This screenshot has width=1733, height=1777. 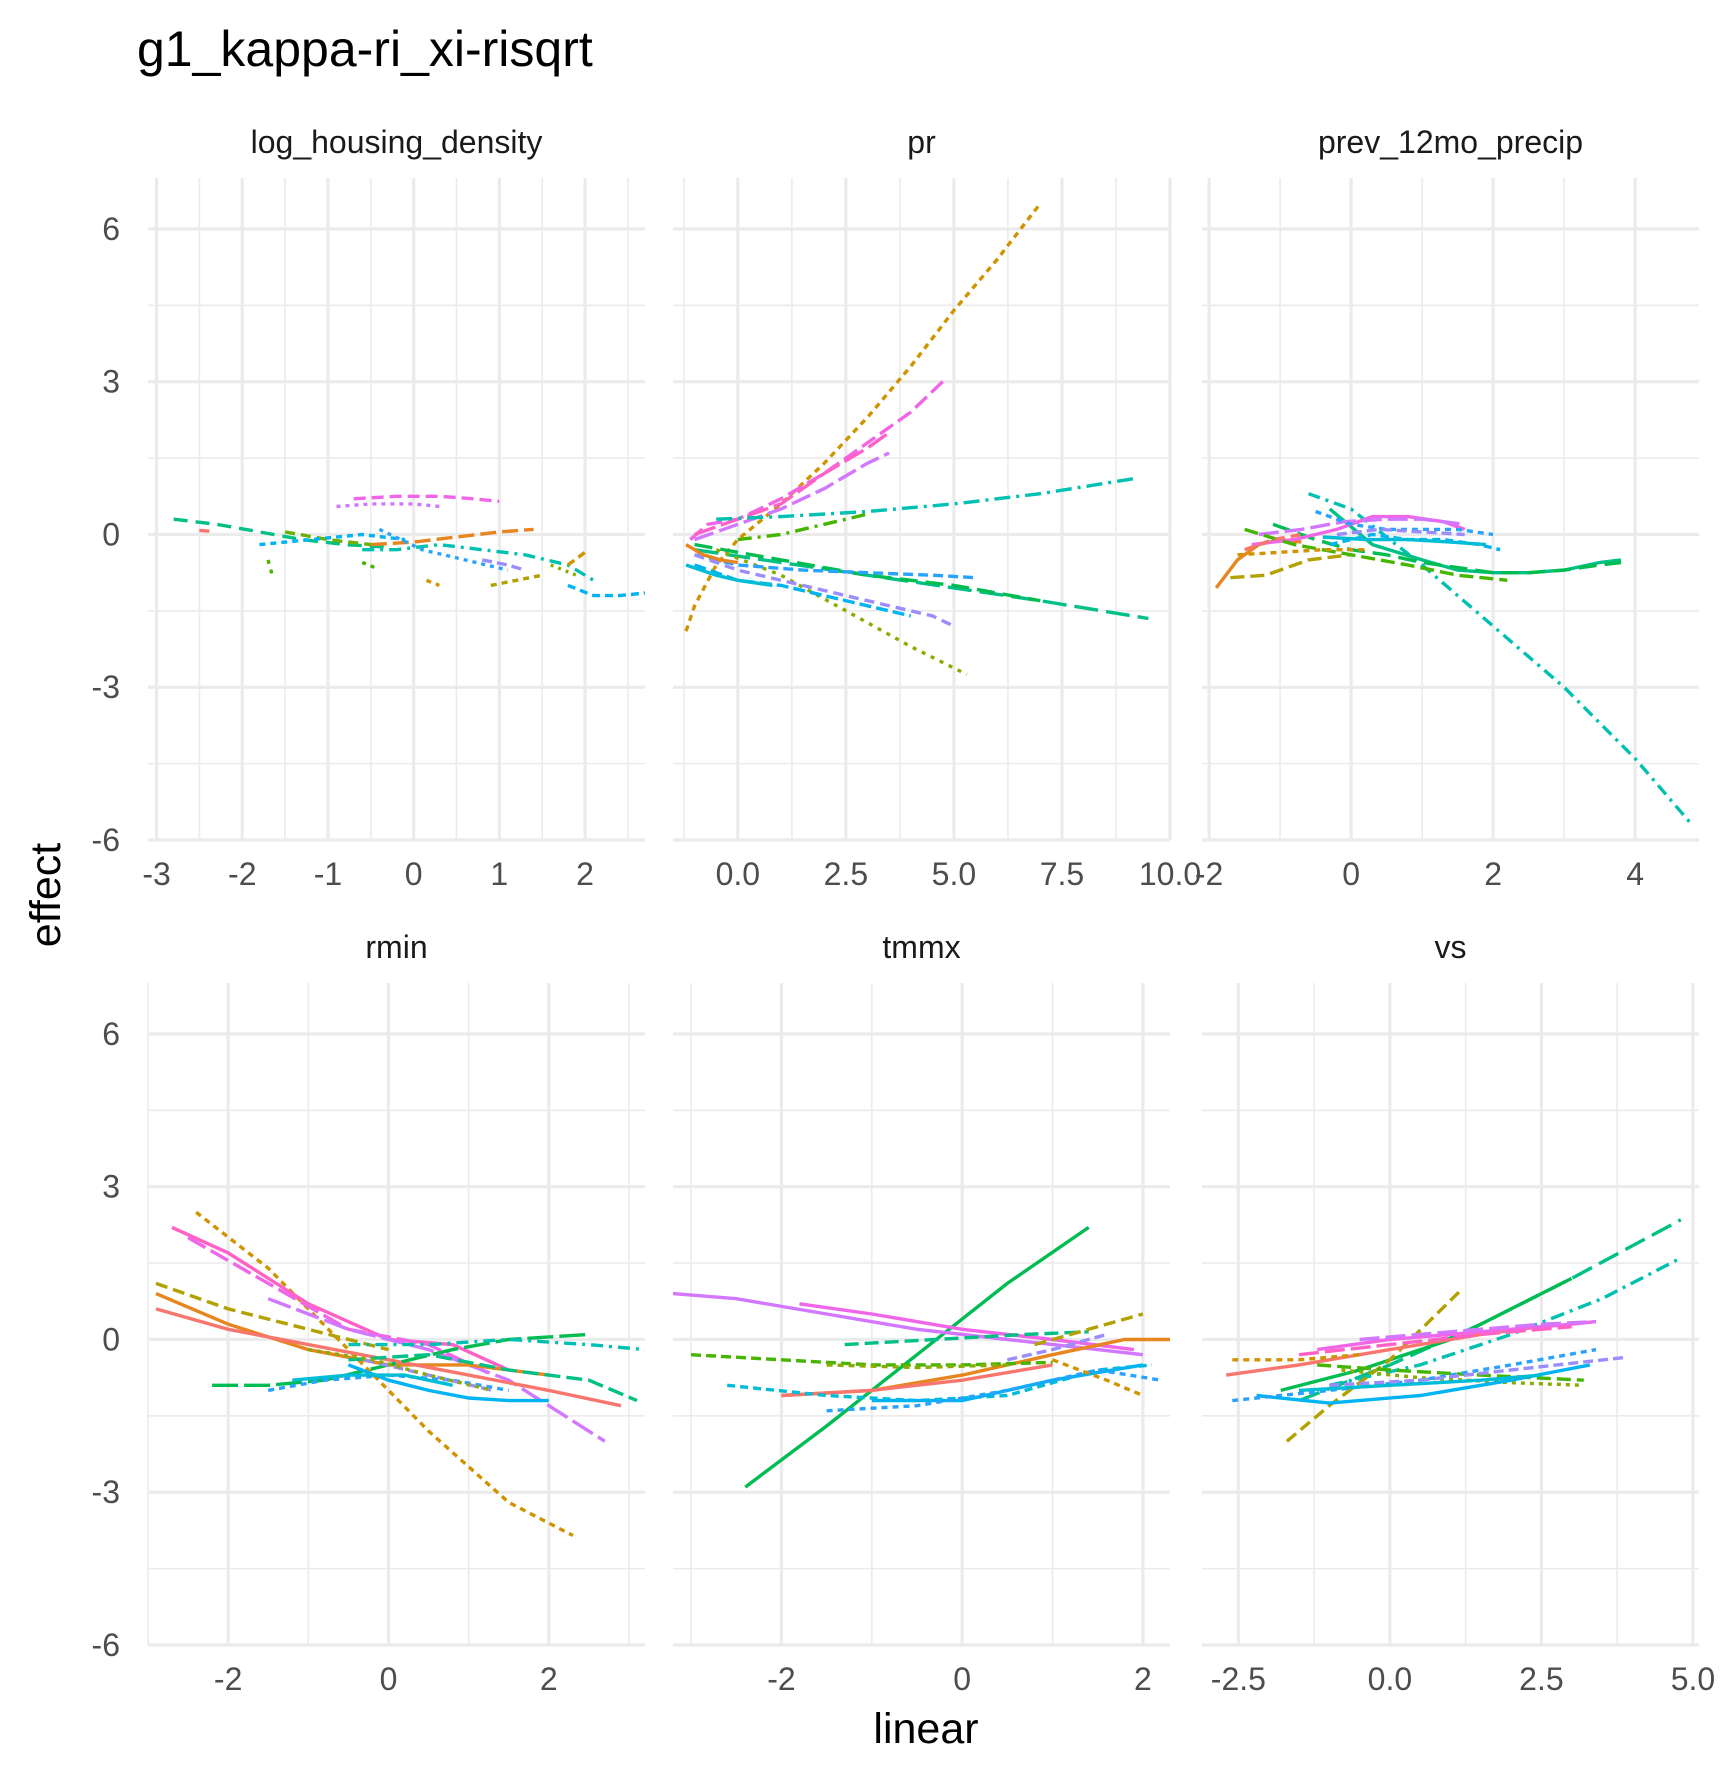 What do you see at coordinates (1450, 142) in the screenshot?
I see `facet-strip-label: prev_12mo_precip` at bounding box center [1450, 142].